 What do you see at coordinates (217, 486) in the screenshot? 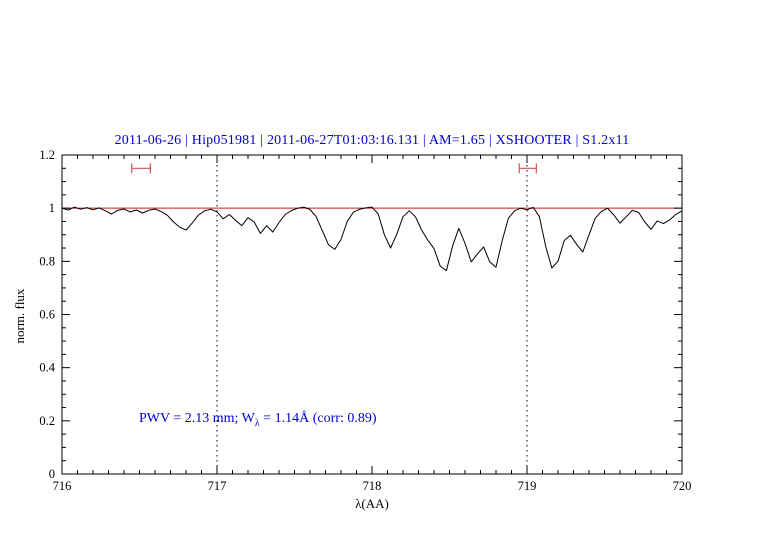
I see `x-tick-label: 717` at bounding box center [217, 486].